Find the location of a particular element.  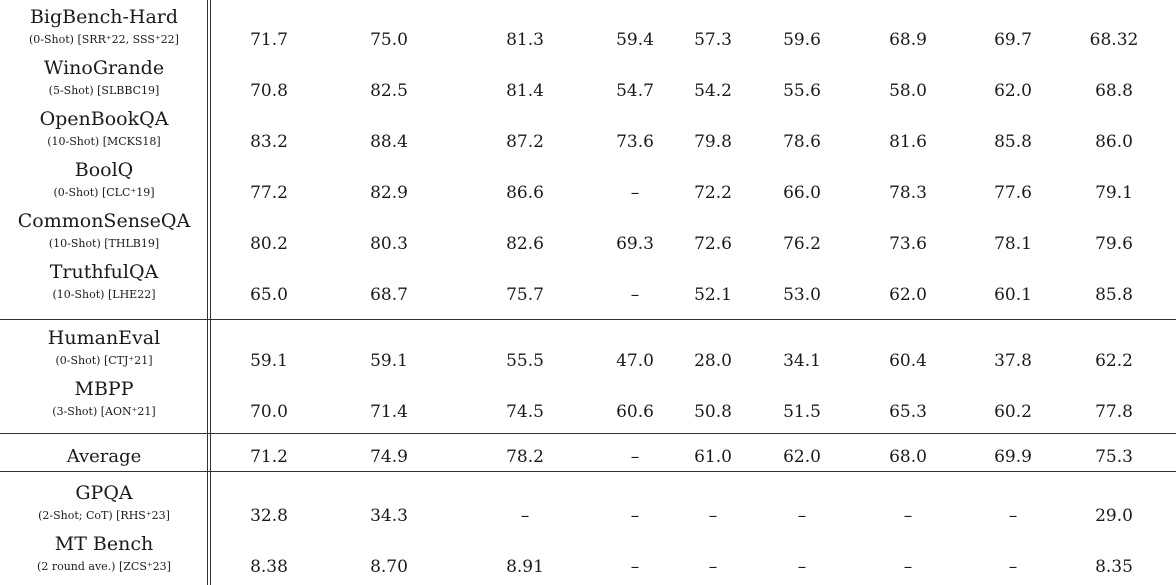

score-cell: 34.3 is located at coordinates (389, 516).